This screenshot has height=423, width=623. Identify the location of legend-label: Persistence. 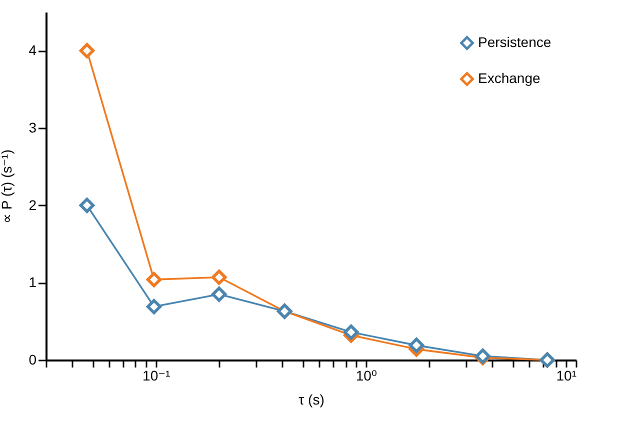
(515, 42).